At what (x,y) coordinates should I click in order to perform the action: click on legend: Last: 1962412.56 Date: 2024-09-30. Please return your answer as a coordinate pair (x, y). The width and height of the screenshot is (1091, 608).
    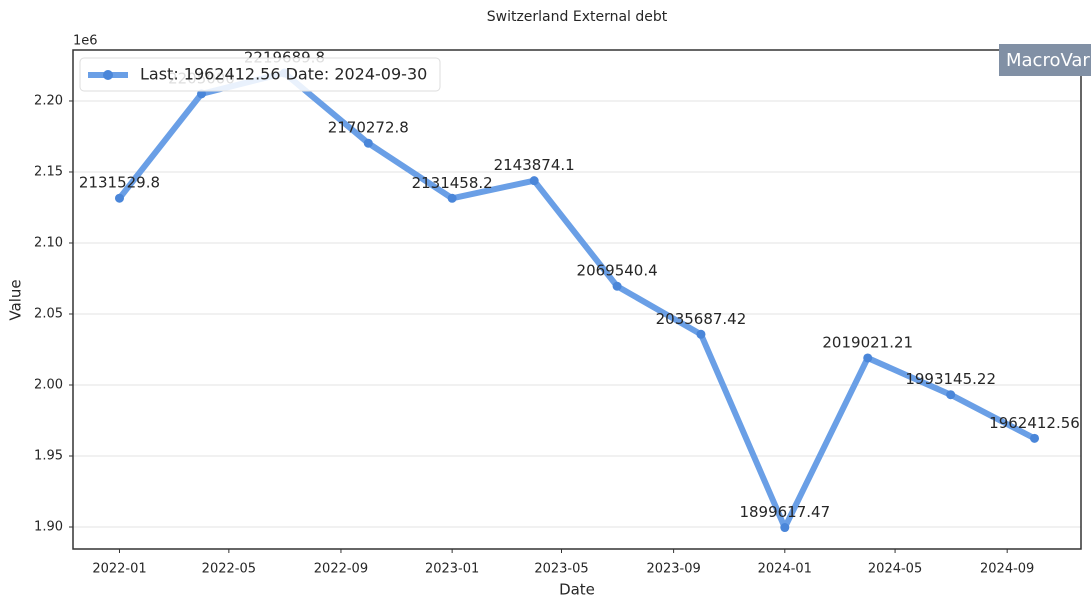
    Looking at the image, I should click on (260, 74).